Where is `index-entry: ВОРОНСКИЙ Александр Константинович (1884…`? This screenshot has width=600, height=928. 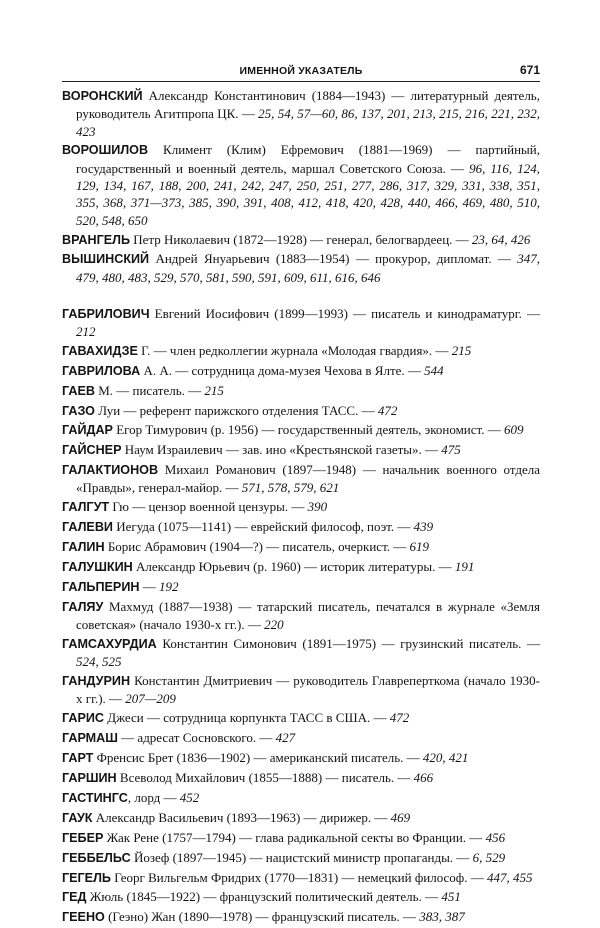
index-entry: ВОРОНСКИЙ Александр Константинович (1884… is located at coordinates (301, 113).